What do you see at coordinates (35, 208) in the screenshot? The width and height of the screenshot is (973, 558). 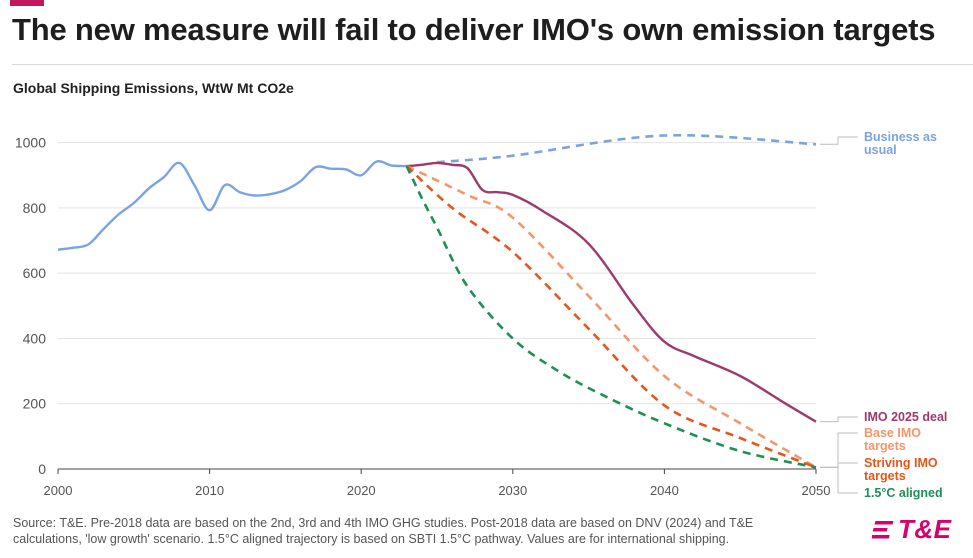 I see `y-tick-label: 800` at bounding box center [35, 208].